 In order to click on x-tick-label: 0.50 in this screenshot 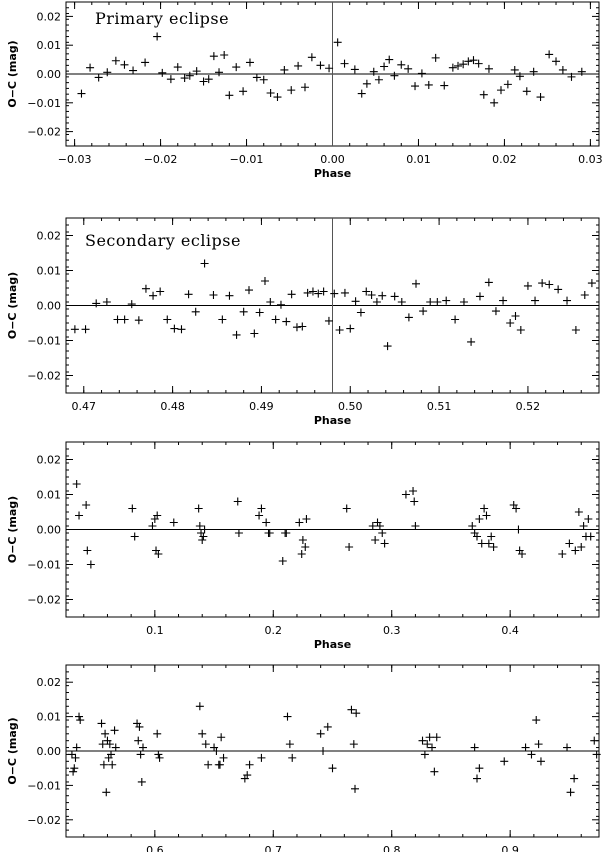, I will do `click(350, 406)`.